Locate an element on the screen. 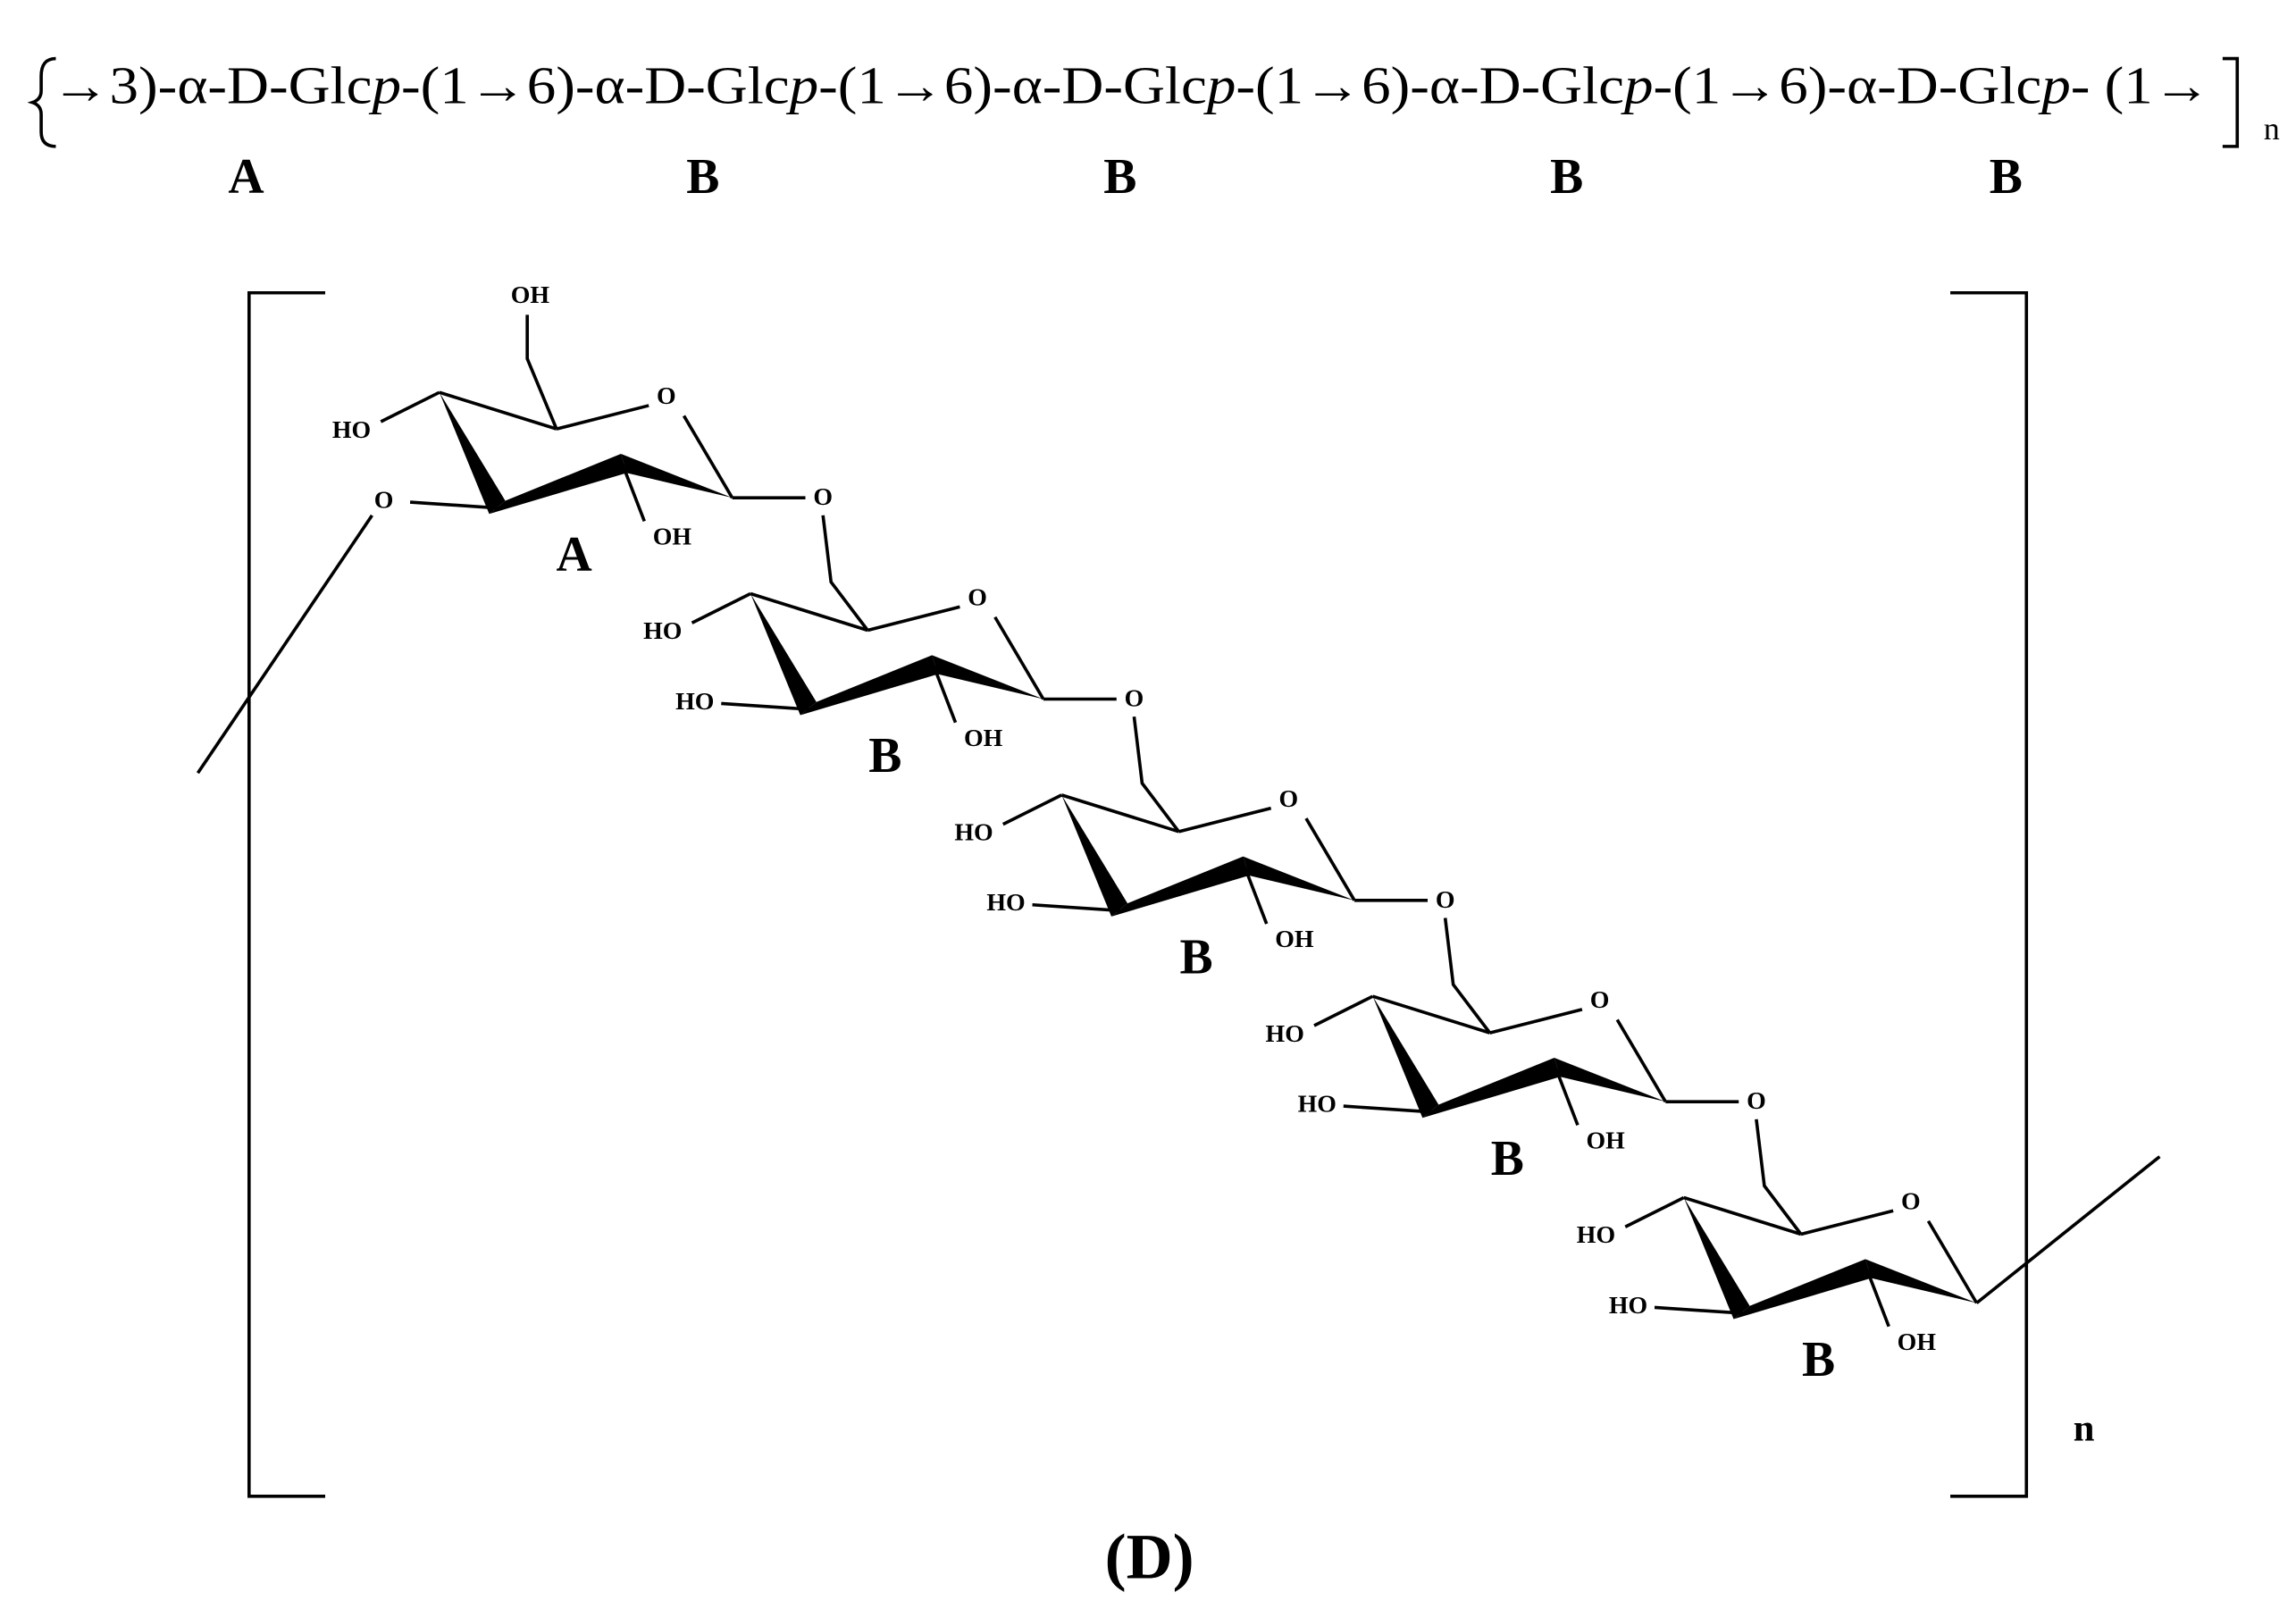 The height and width of the screenshot is (1609, 2296). right-bracket is located at coordinates (1989, 894).